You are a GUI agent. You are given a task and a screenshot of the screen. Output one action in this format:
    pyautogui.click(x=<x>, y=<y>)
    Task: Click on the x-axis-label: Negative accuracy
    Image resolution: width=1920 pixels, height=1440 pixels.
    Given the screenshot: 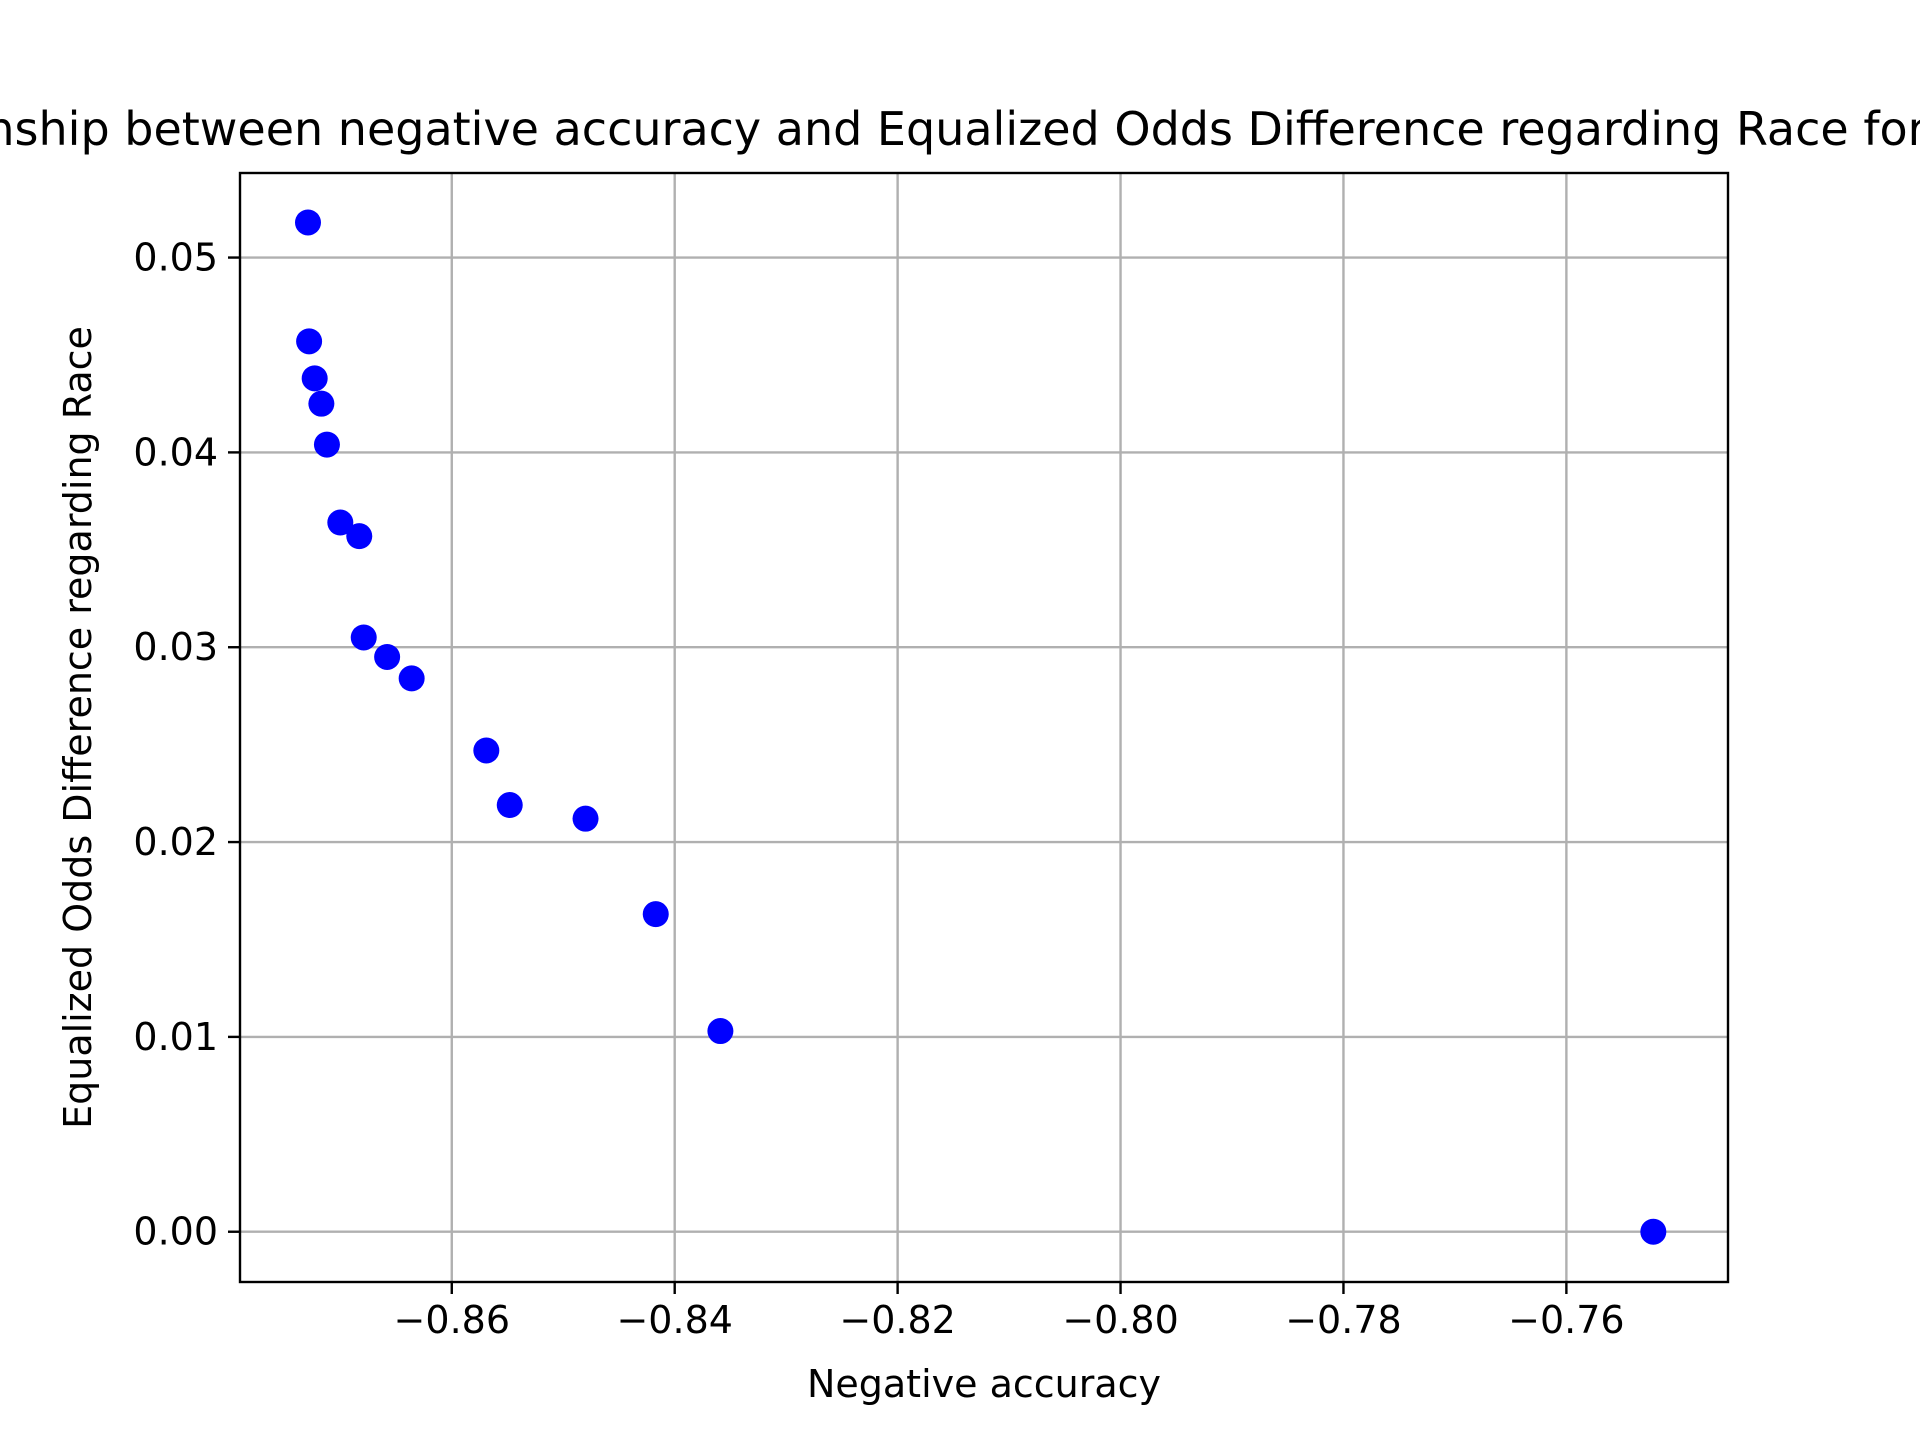 What is the action you would take?
    pyautogui.click(x=984, y=1384)
    